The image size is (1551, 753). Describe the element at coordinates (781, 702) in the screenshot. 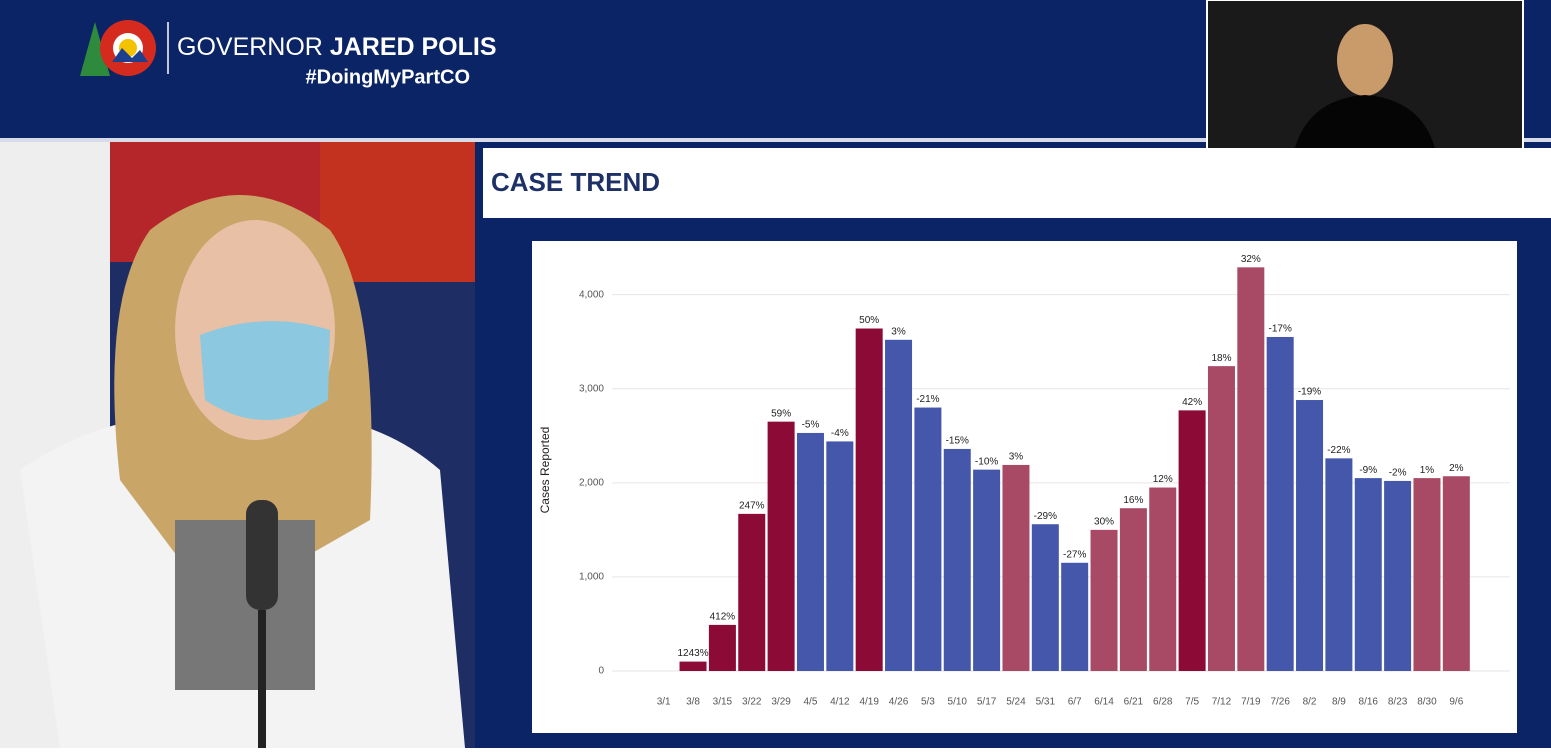

I see `x-tick-label: 3/29` at that location.